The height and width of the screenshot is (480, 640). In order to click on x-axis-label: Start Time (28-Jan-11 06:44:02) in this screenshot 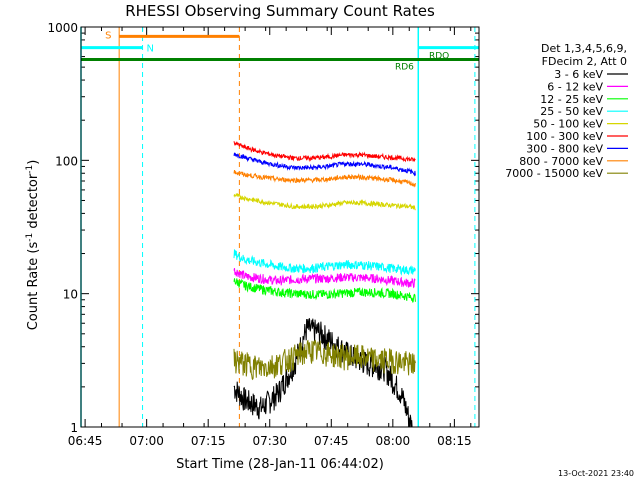, I will do `click(280, 464)`.